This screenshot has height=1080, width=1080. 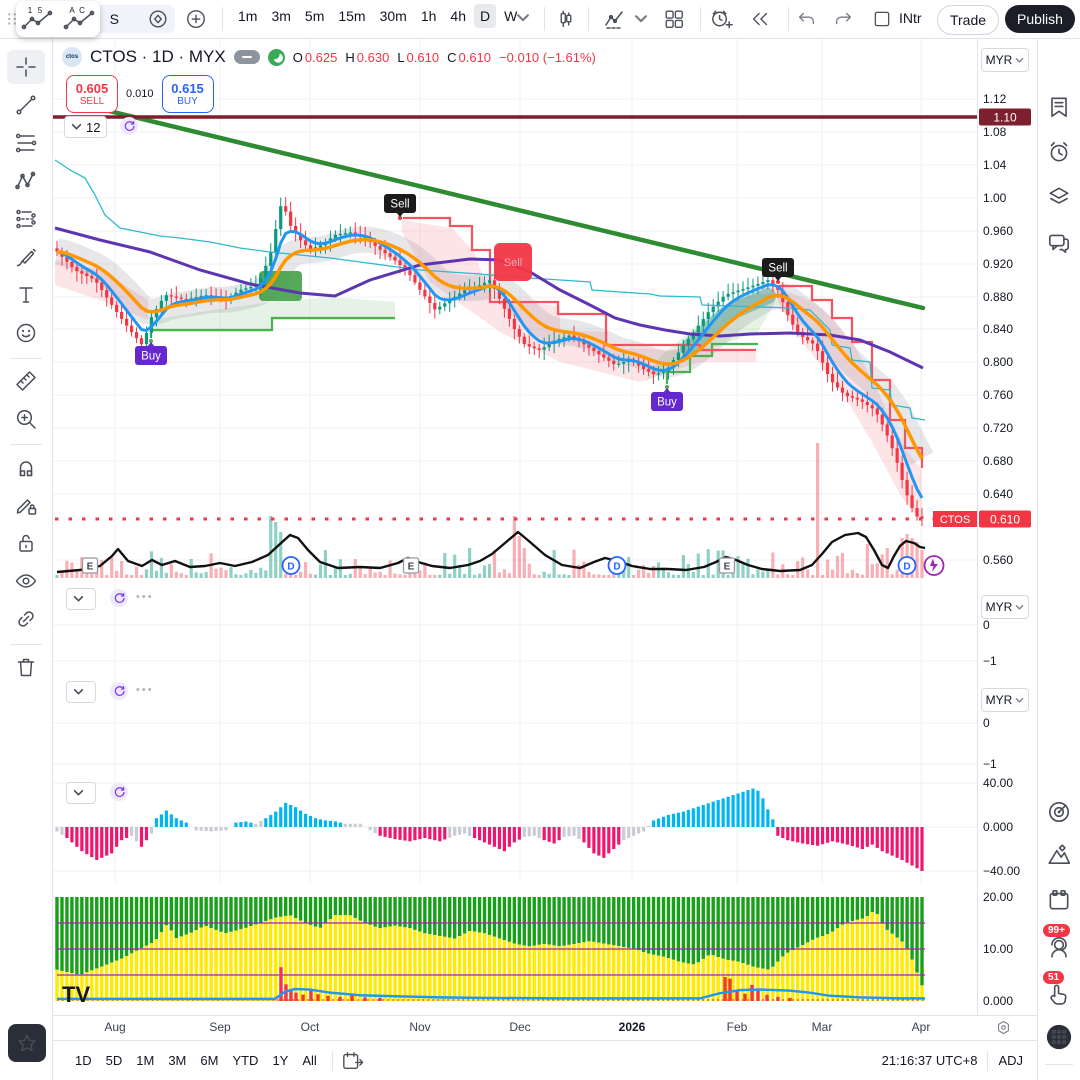 I want to click on market-status-toggle, so click(x=246, y=57).